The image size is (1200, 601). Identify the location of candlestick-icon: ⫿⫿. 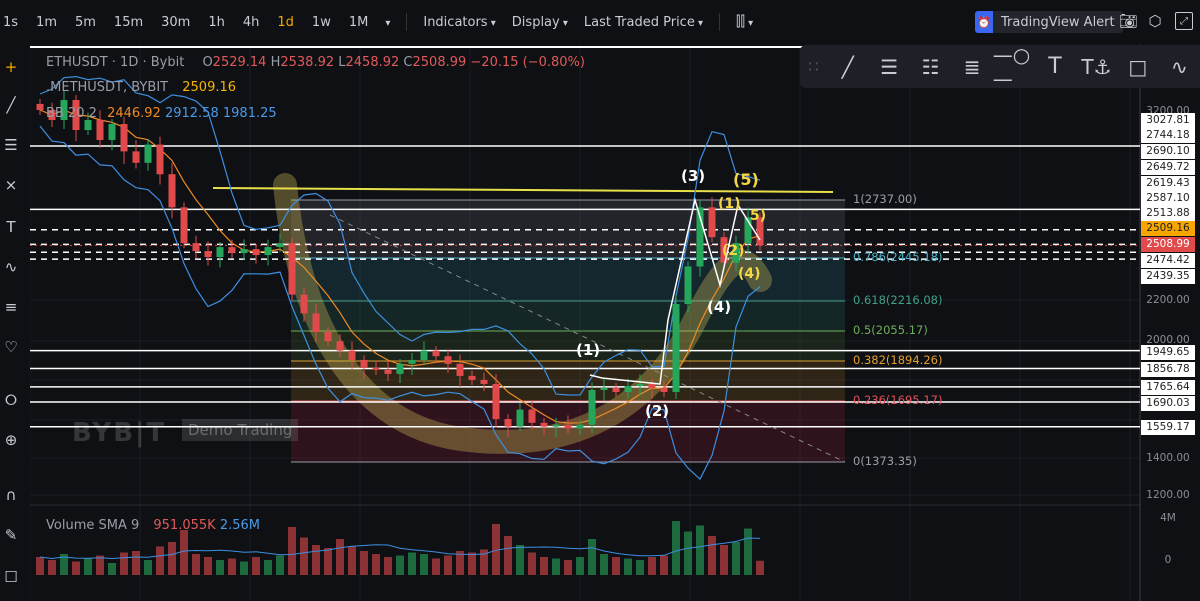
(744, 22).